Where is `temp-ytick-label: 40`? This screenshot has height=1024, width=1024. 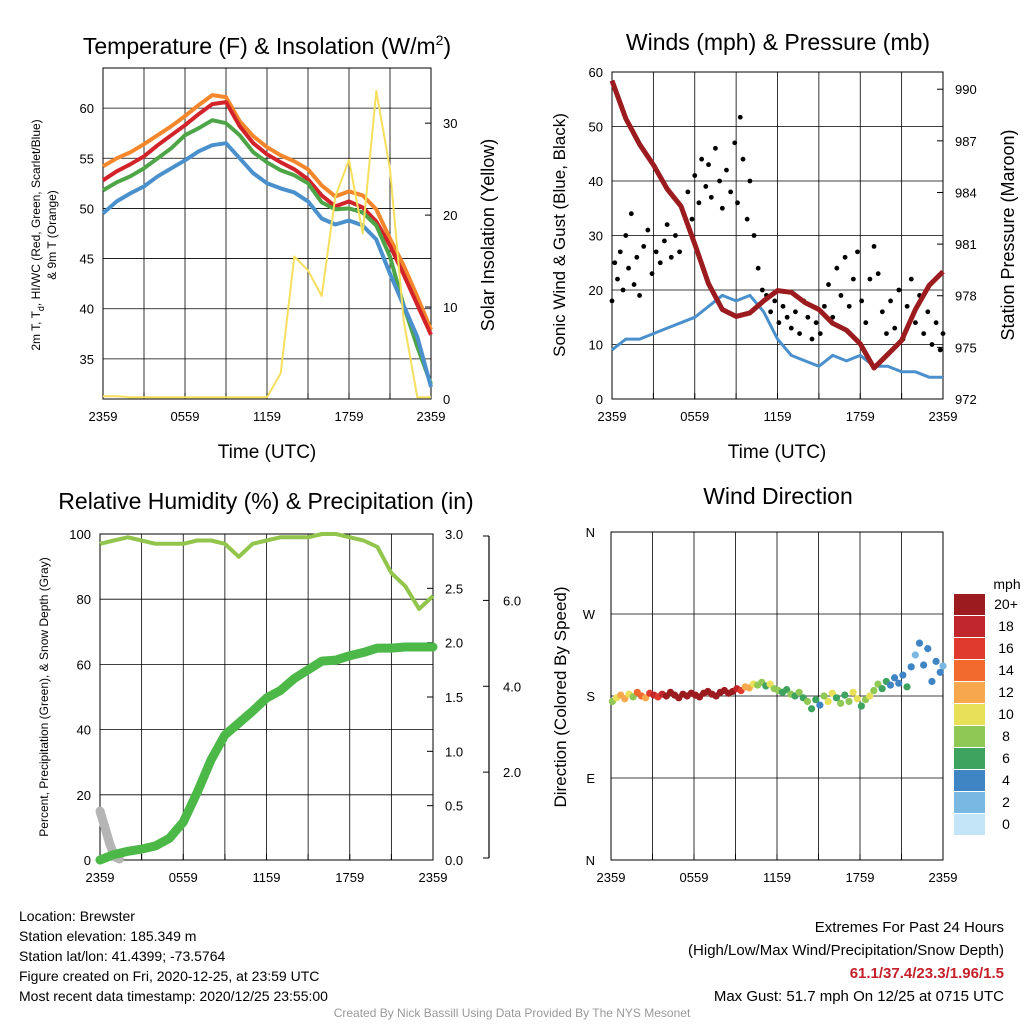
temp-ytick-label: 40 is located at coordinates (87, 309).